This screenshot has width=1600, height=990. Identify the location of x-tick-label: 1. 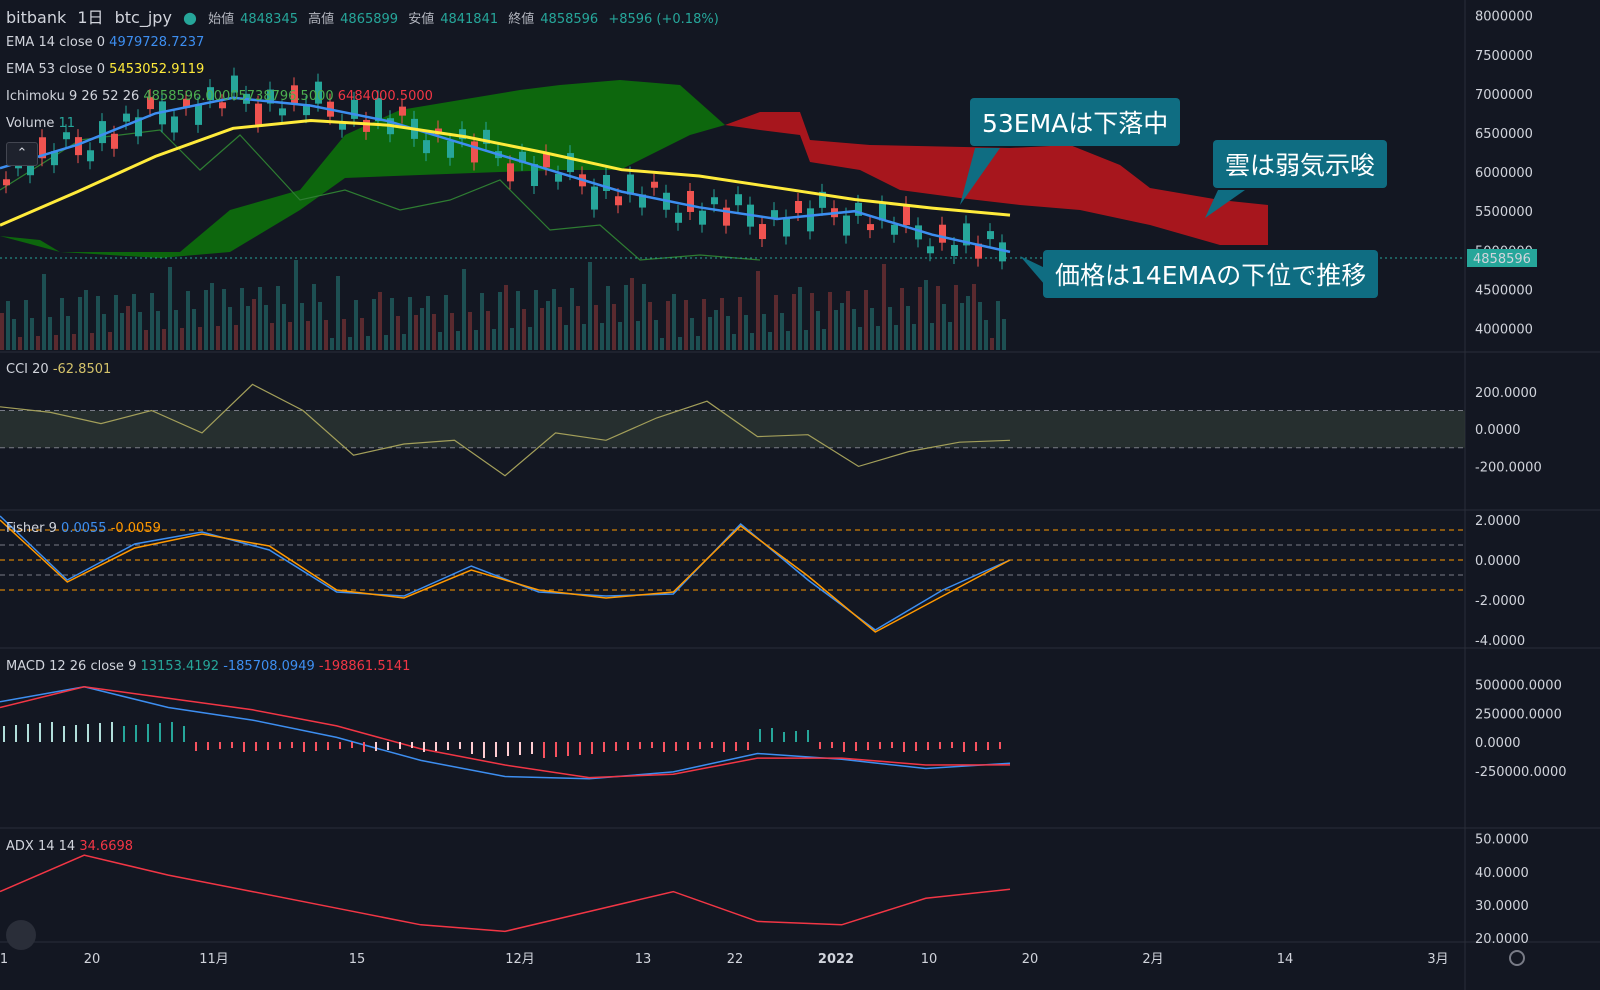
(4, 959).